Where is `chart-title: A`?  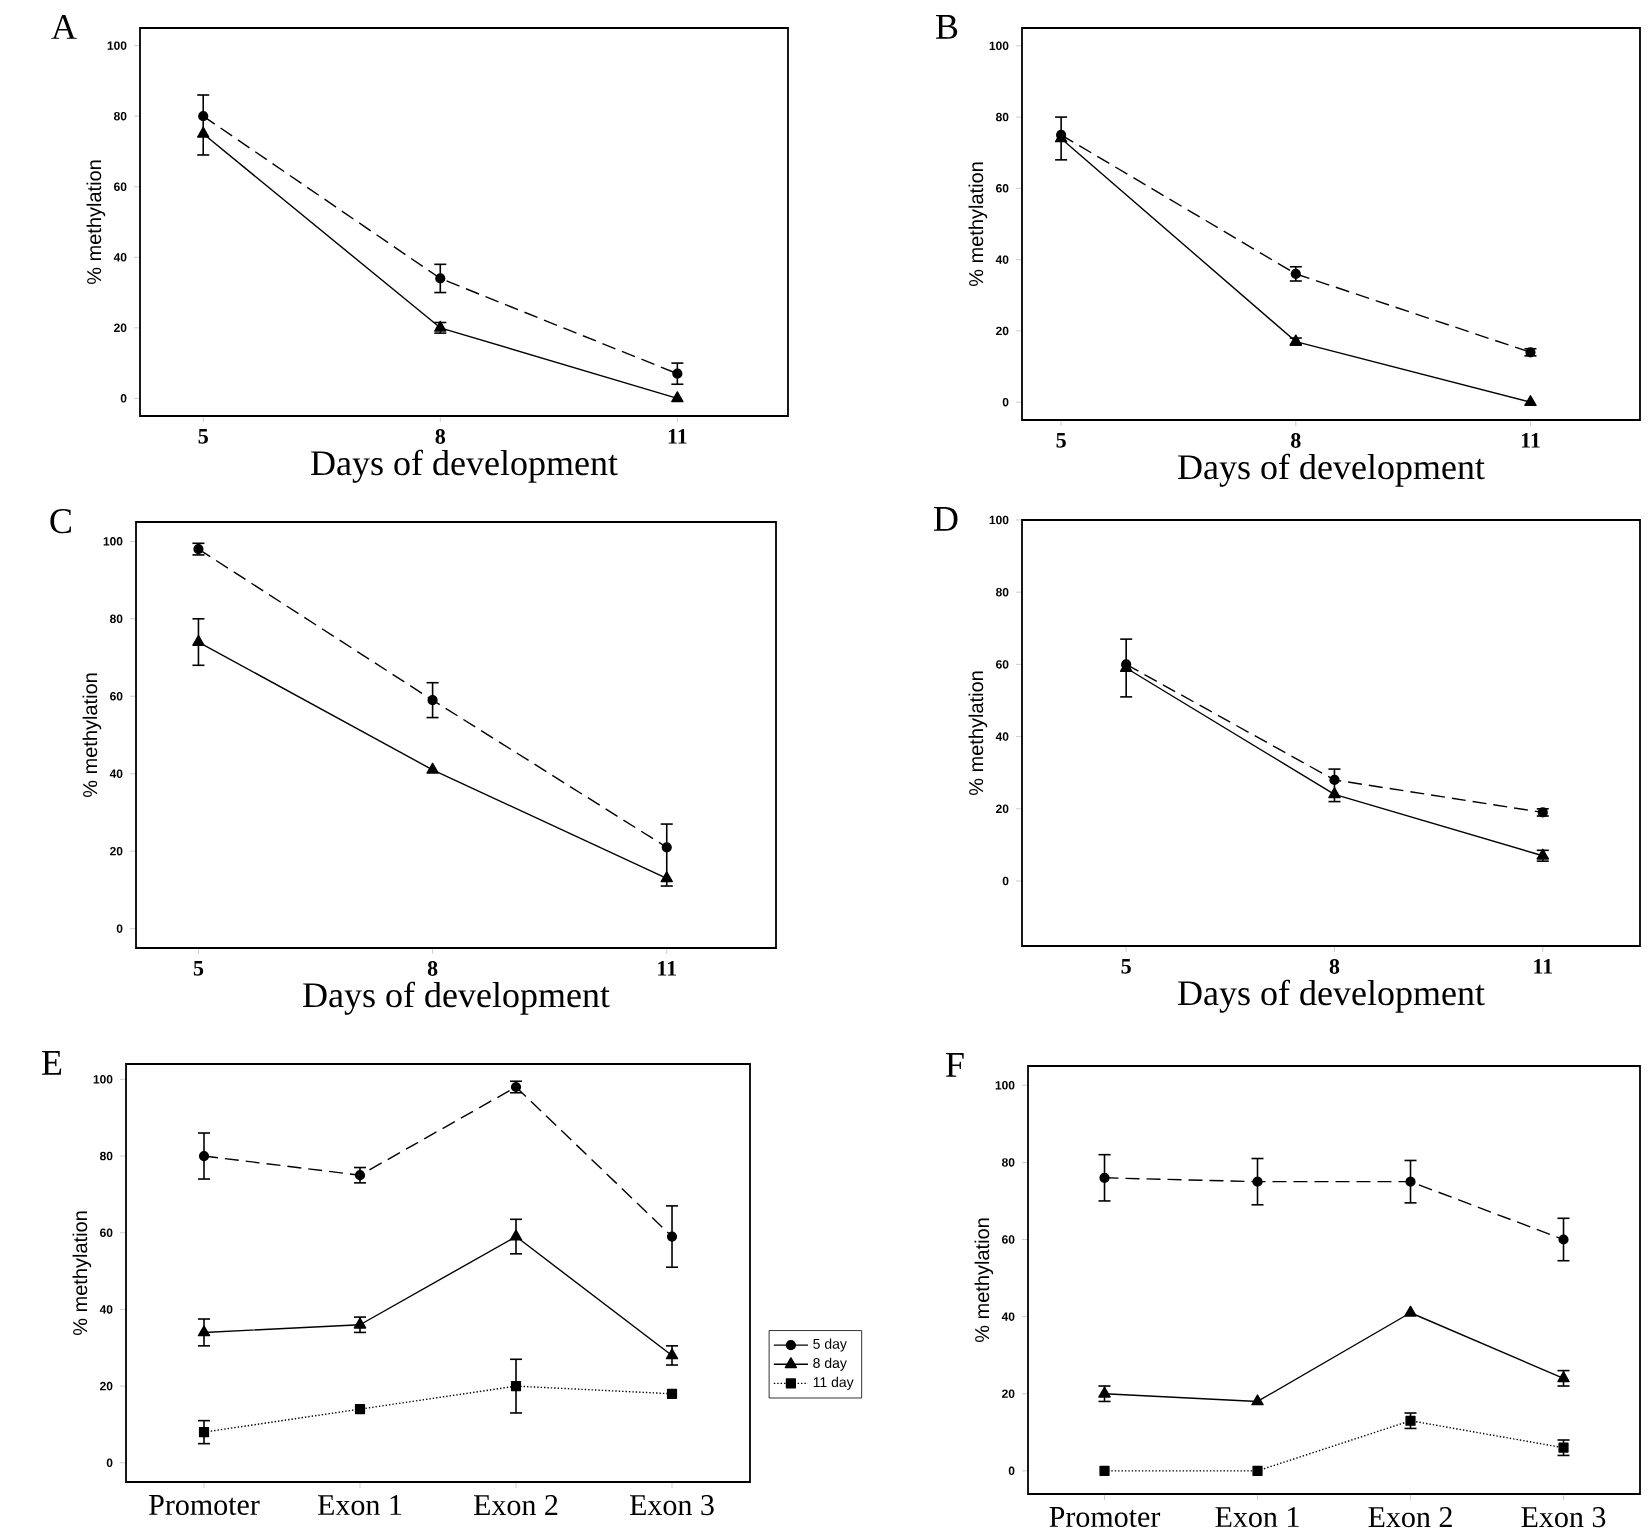
chart-title: A is located at coordinates (64, 27).